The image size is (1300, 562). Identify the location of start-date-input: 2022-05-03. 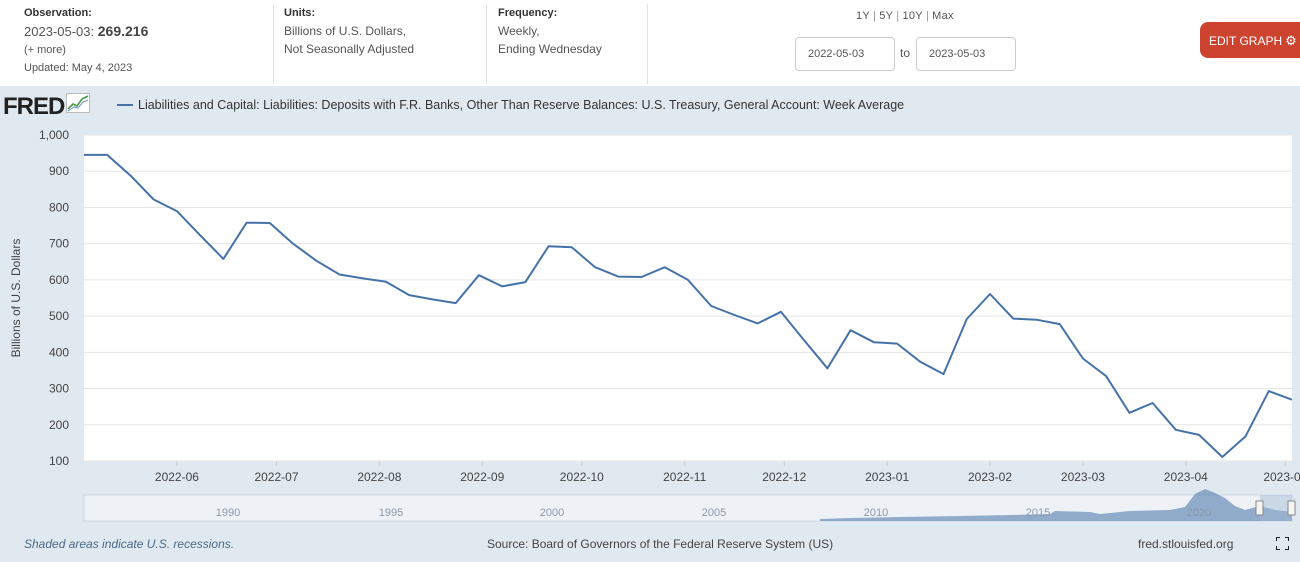
(845, 54).